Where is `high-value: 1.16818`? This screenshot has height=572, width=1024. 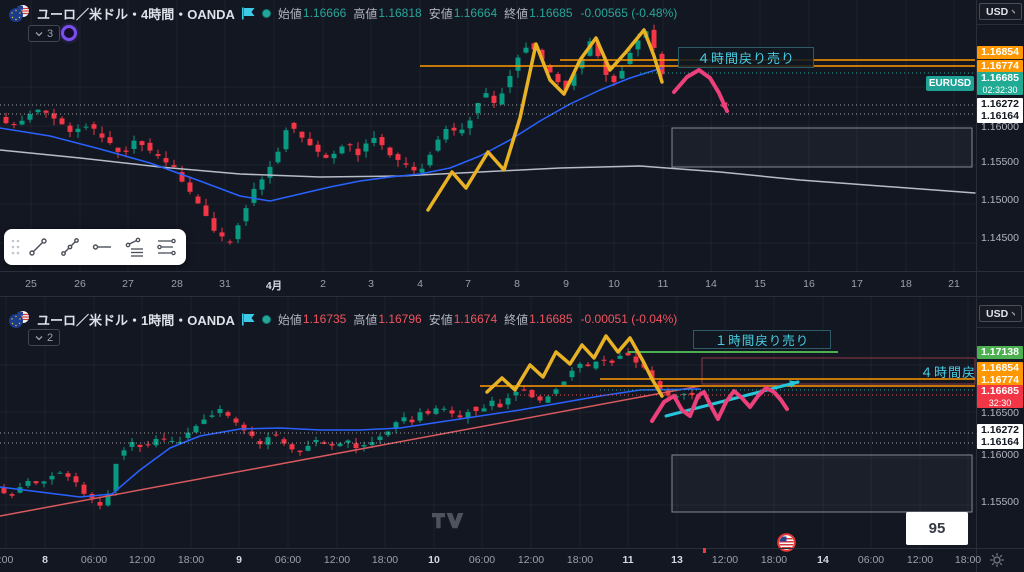
high-value: 1.16818 is located at coordinates (400, 13).